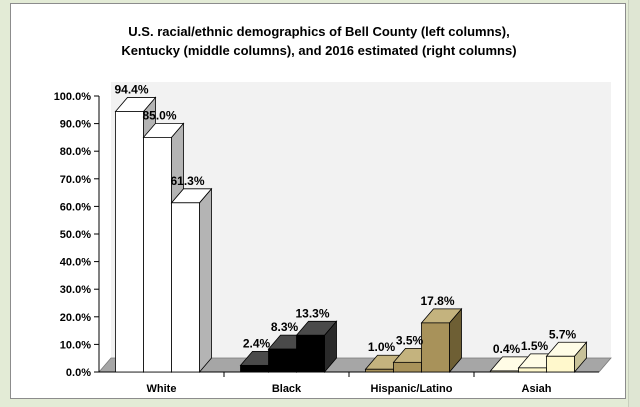  Describe the element at coordinates (382, 347) in the screenshot. I see `data-label: 1.0%` at that location.